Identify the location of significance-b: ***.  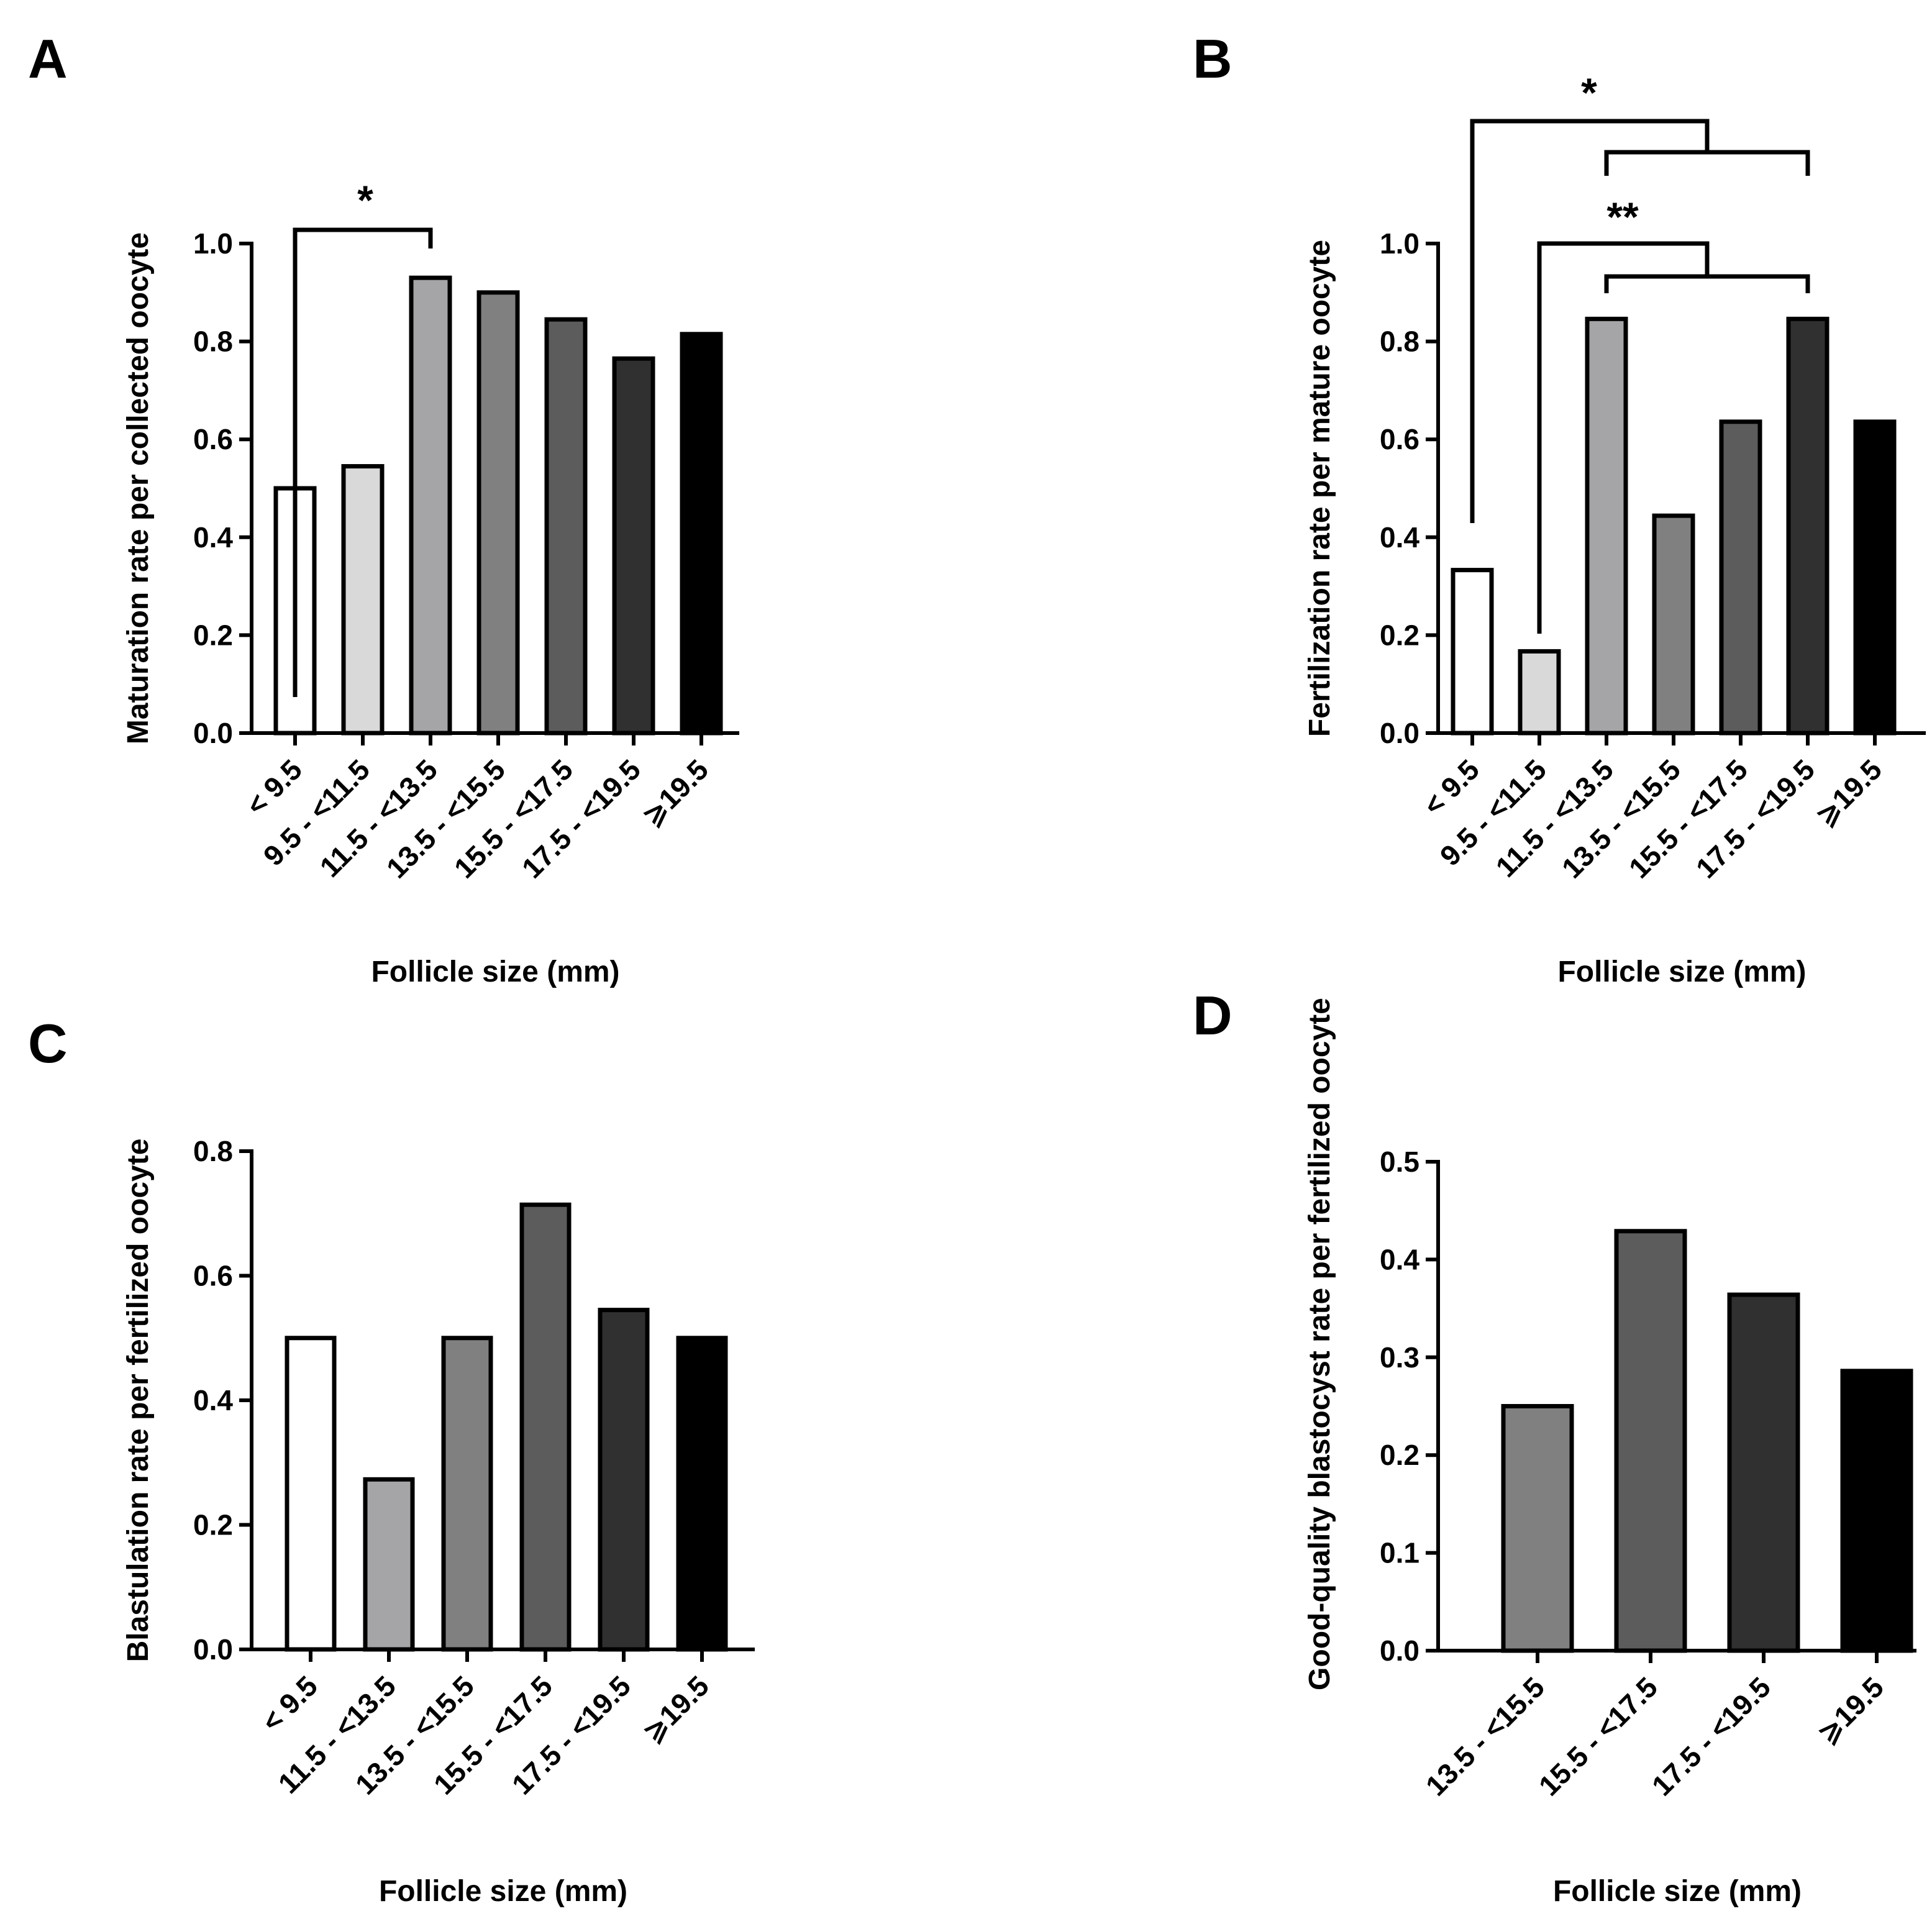
(1640, 352).